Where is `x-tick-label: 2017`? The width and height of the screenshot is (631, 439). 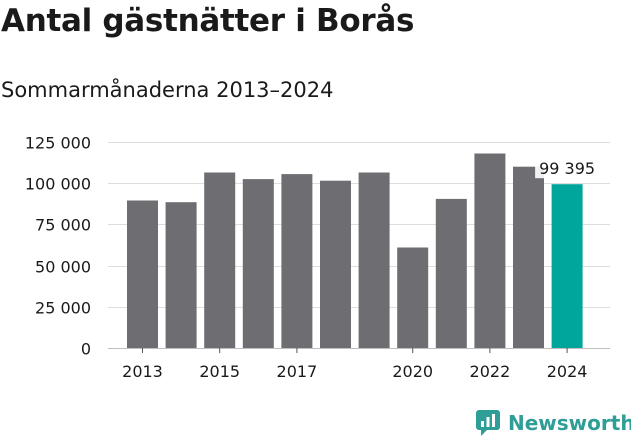 x-tick-label: 2017 is located at coordinates (297, 371).